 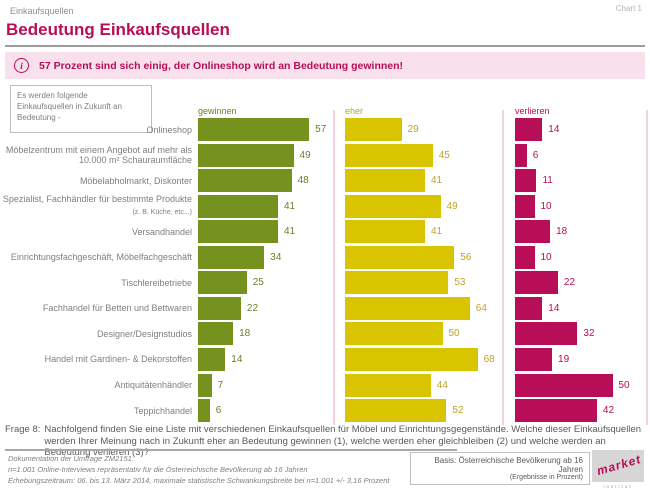 What do you see at coordinates (554, 308) in the screenshot?
I see `bar-value-verlieren: 14` at bounding box center [554, 308].